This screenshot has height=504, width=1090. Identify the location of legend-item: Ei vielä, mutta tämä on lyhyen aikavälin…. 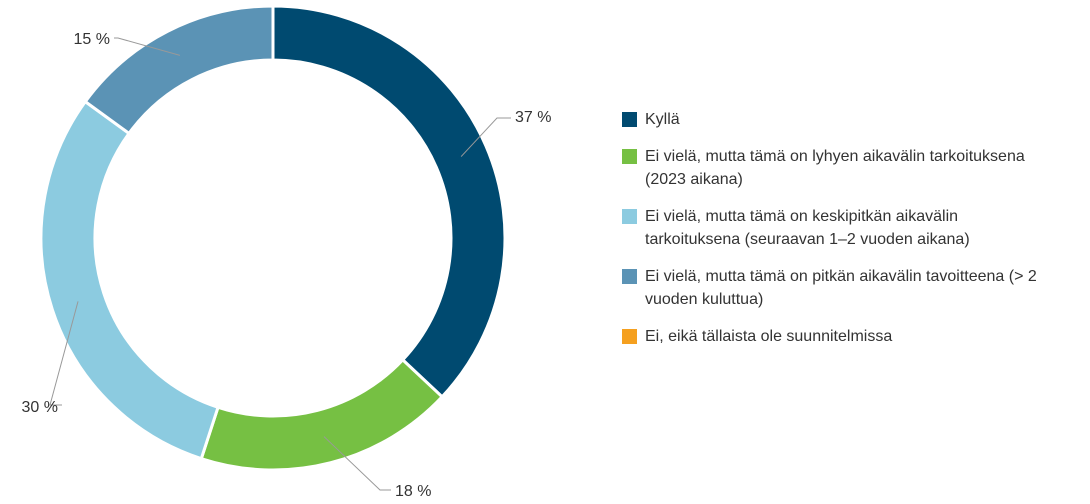
(833, 168).